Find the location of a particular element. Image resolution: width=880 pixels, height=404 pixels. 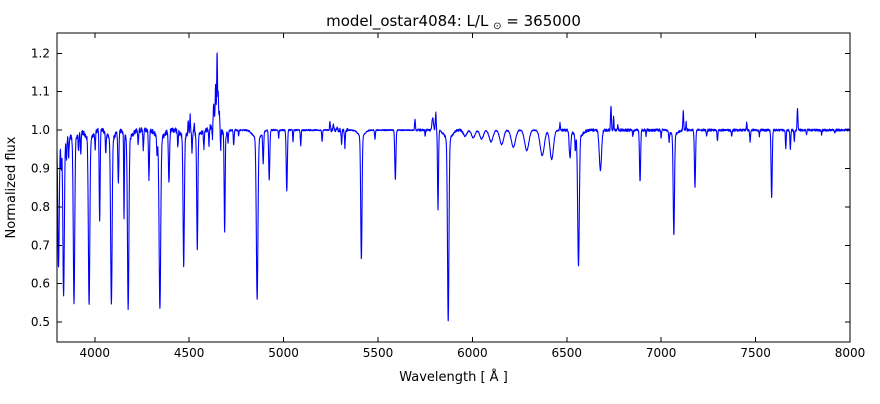

x-axis-label: Wavelength [ Å ] is located at coordinates (453, 377).